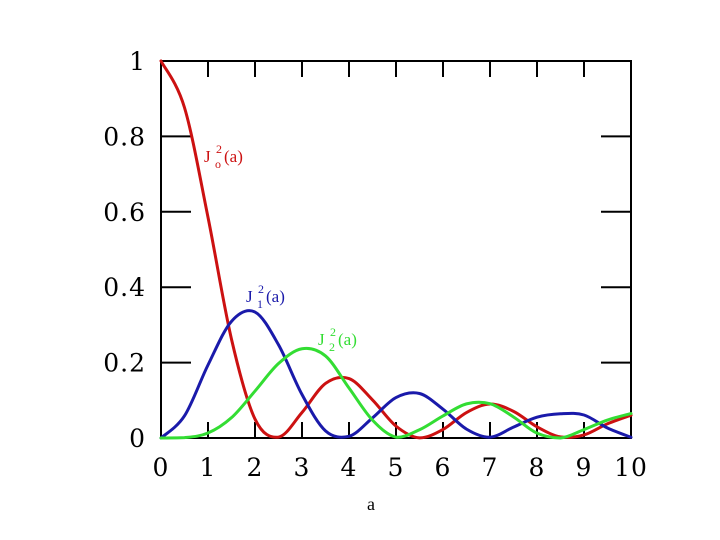 Image resolution: width=720 pixels, height=540 pixels. I want to click on x-tick-labels: 0 1 2 3 4 5 6 7 8 9 10, so click(400, 467).